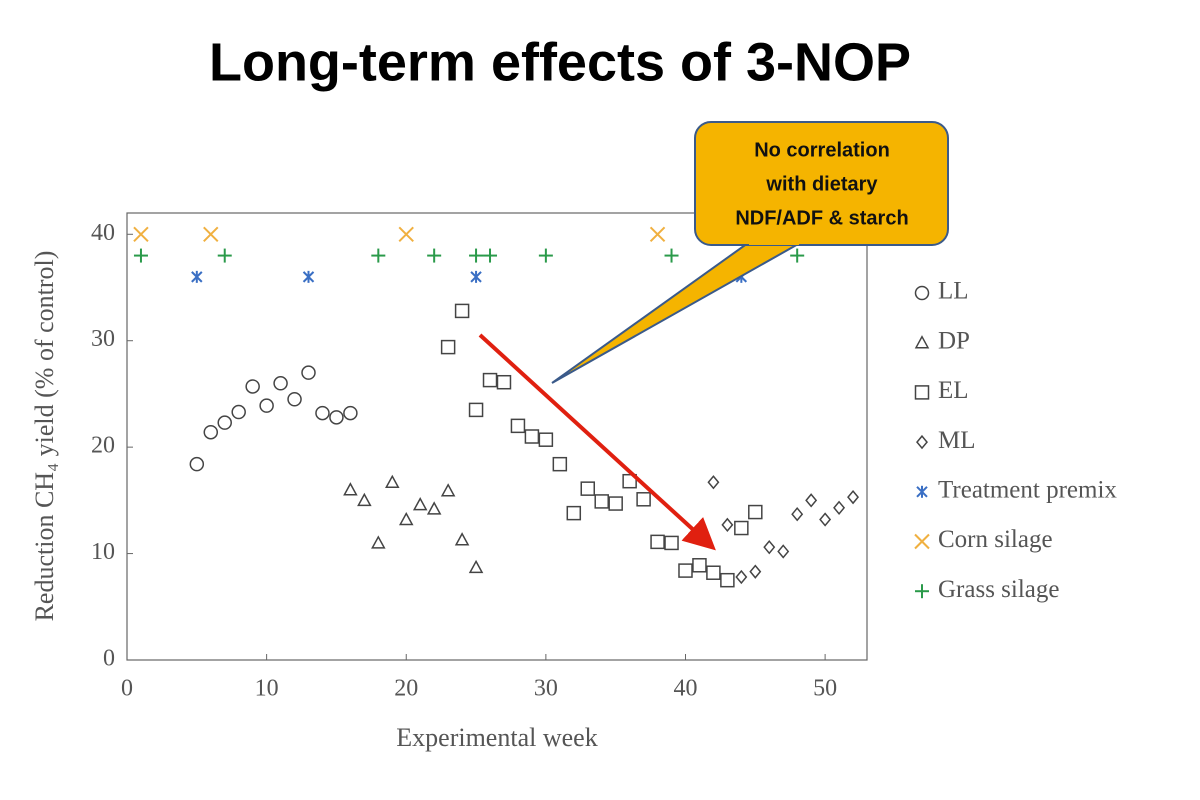 The image size is (1200, 800). What do you see at coordinates (267, 689) in the screenshot?
I see `x-tick-label: 10` at bounding box center [267, 689].